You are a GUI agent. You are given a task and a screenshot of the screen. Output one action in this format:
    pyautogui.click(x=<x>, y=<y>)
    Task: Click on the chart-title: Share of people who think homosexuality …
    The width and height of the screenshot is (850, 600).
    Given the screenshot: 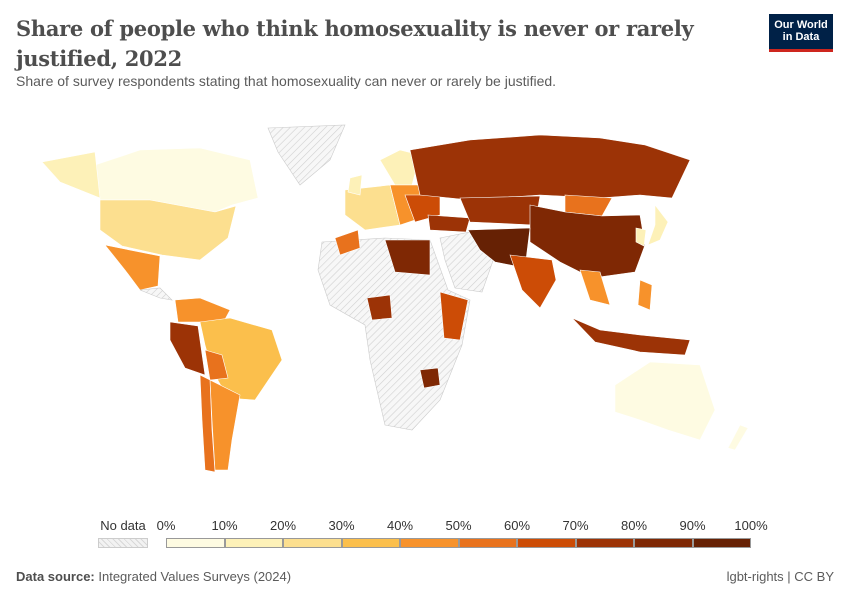 What is the action you would take?
    pyautogui.click(x=355, y=43)
    